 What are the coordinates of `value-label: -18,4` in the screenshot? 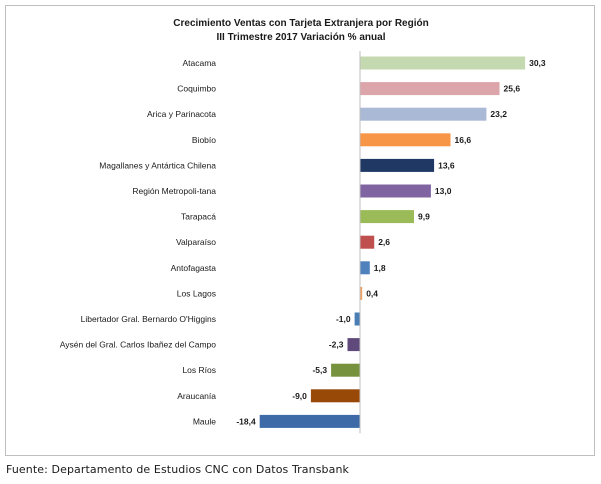 It's located at (246, 421).